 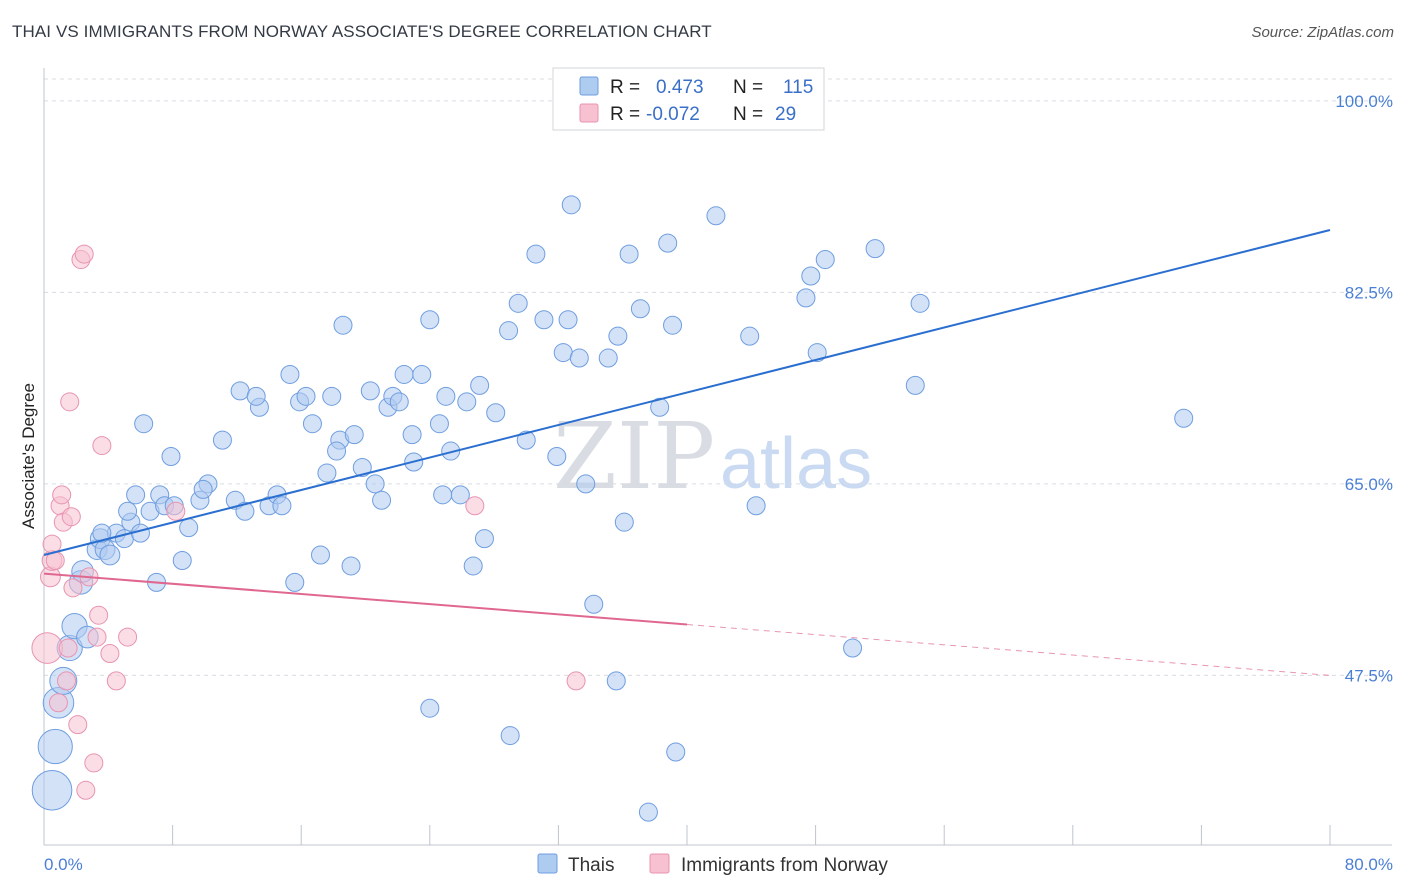 What do you see at coordinates (589, 86) in the screenshot?
I see `legend-swatch-thais` at bounding box center [589, 86].